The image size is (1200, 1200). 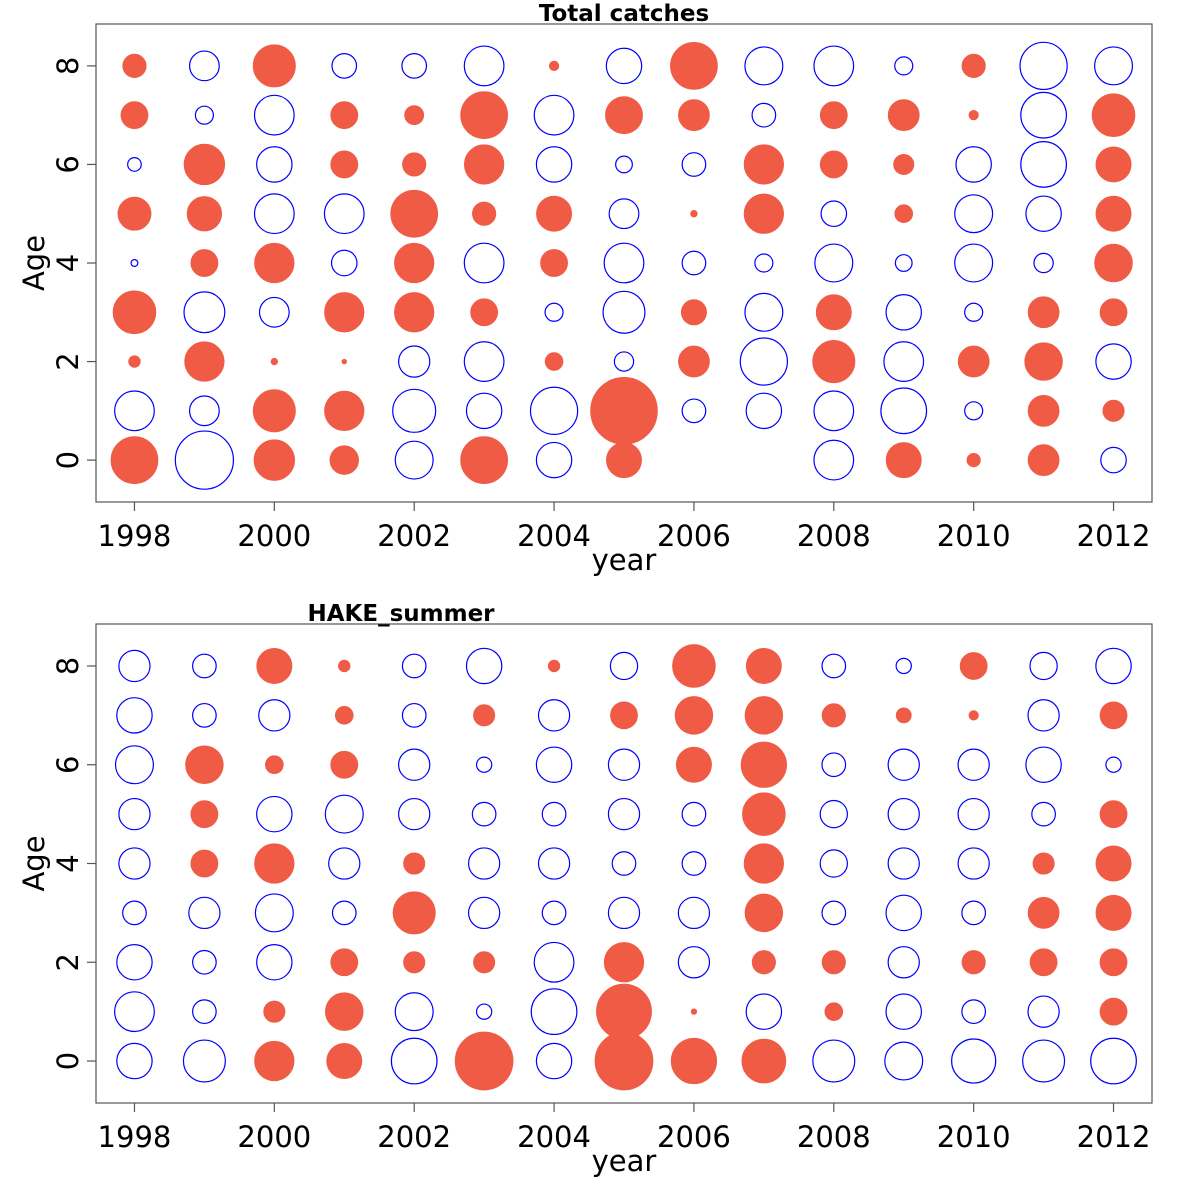 I want to click on x-tick-label: 2012, so click(x=1114, y=536).